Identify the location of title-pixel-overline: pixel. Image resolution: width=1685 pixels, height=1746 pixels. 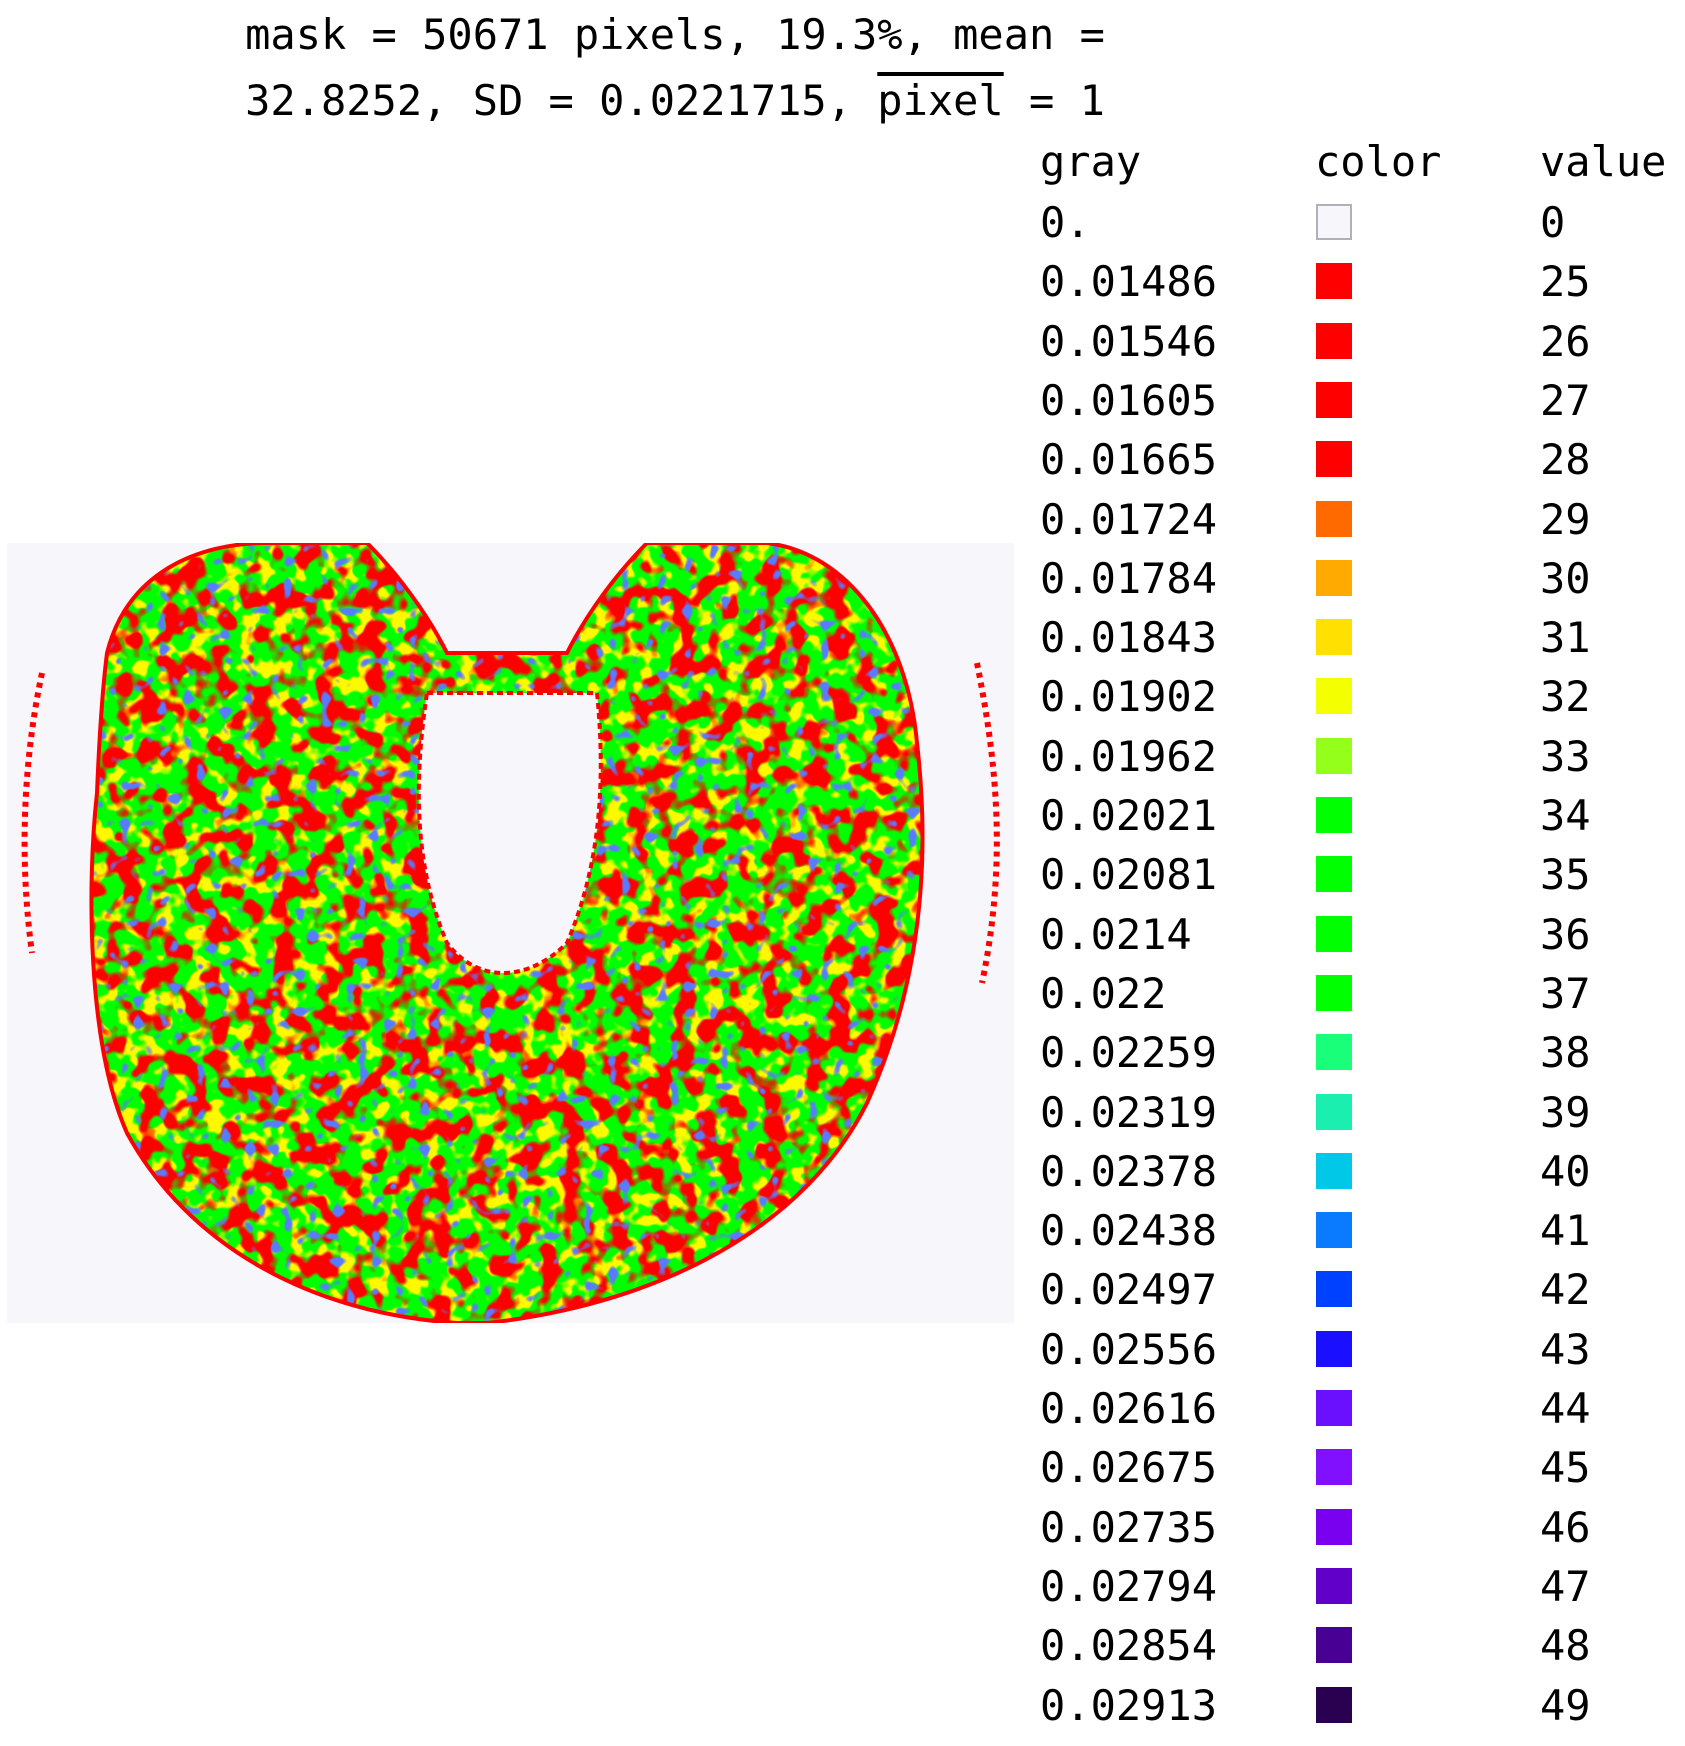
(940, 100).